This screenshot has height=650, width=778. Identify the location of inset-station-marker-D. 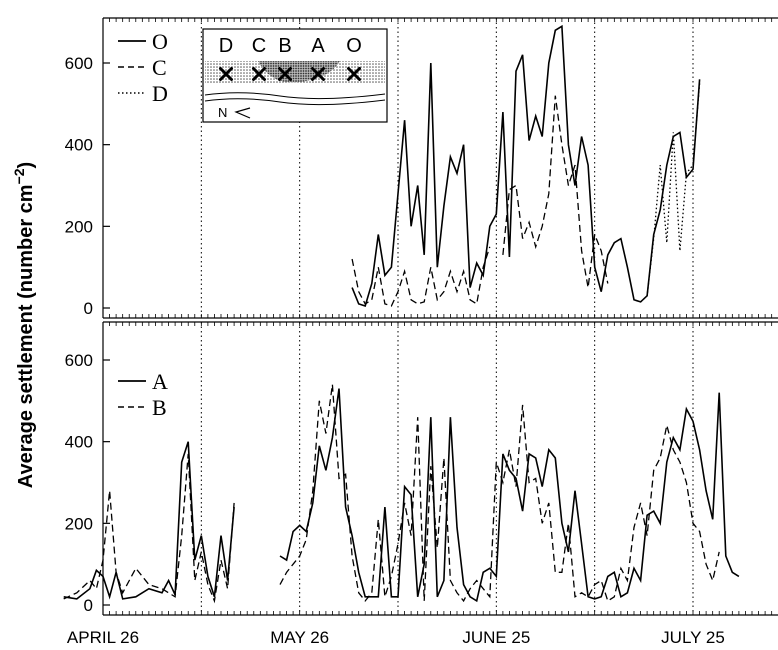
(226, 74).